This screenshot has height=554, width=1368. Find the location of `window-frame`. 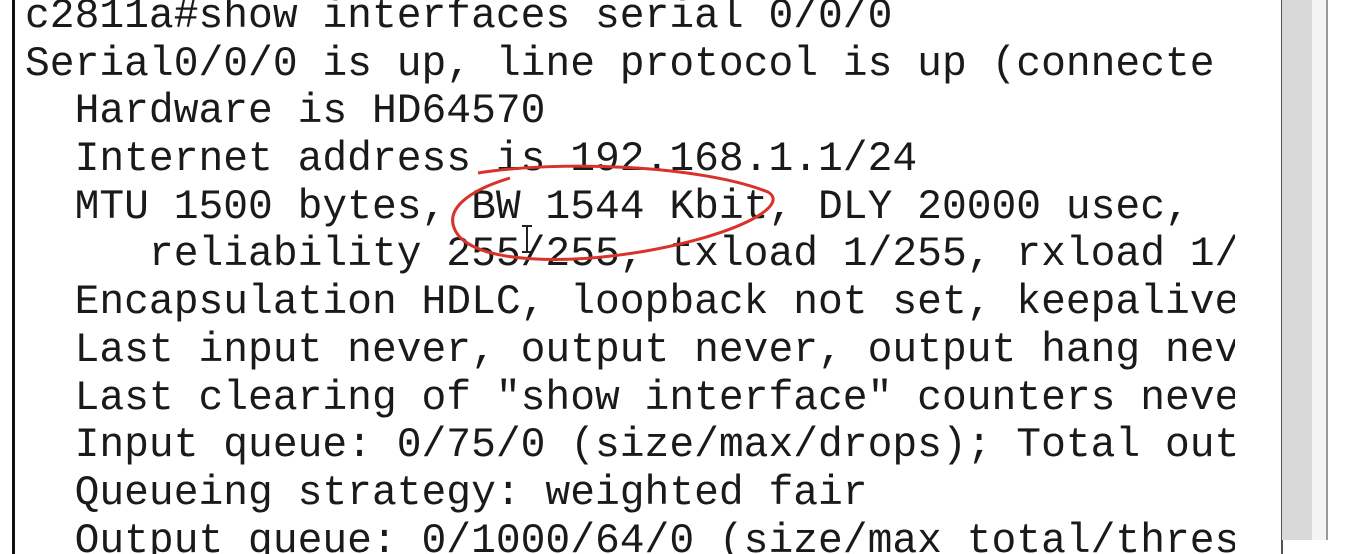

window-frame is located at coordinates (1297, 270).